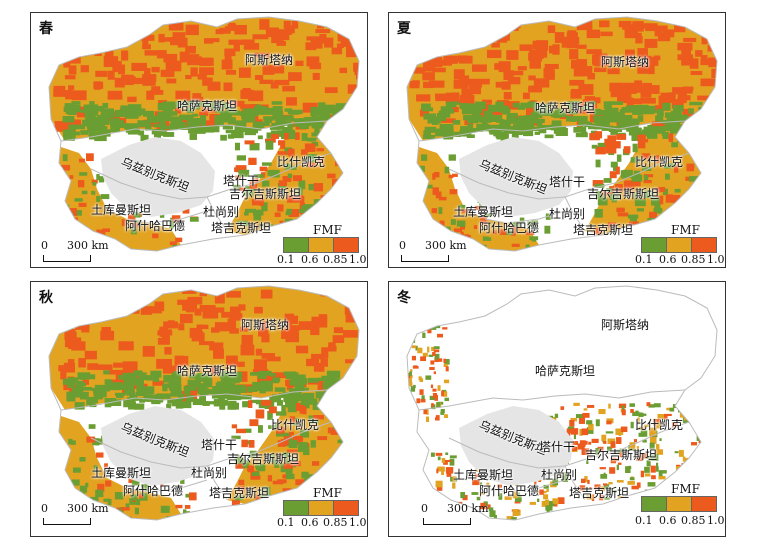  What do you see at coordinates (404, 298) in the screenshot?
I see `season-label: 冬` at bounding box center [404, 298].